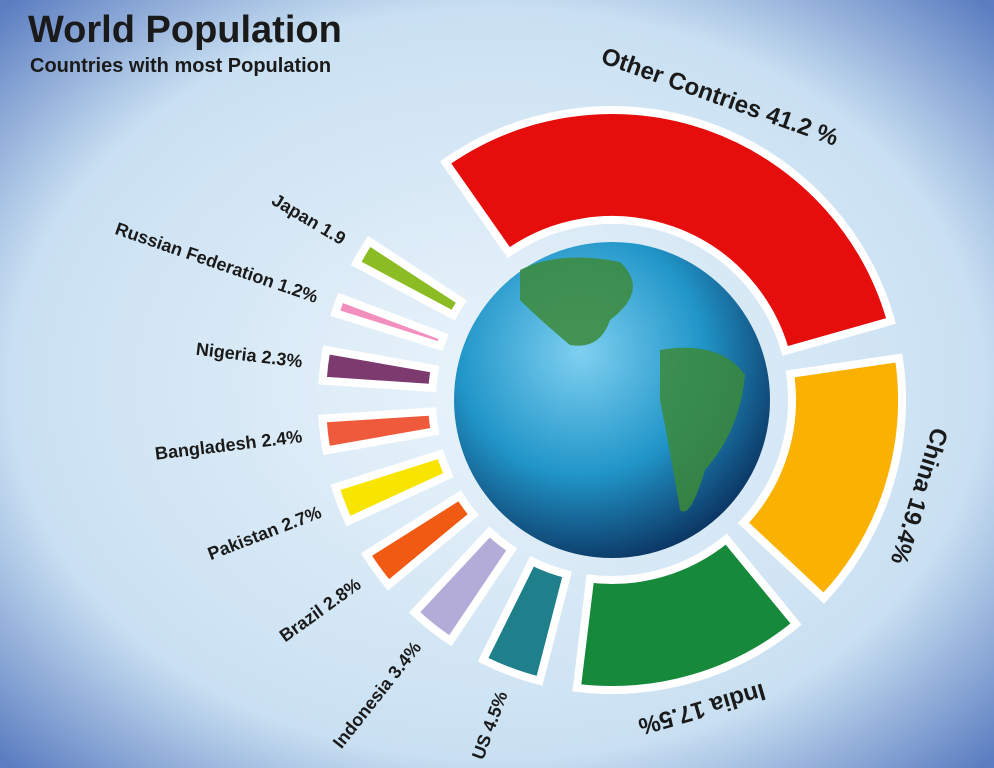 The image size is (994, 768). I want to click on slice-label: Nigeria 2.3%, so click(249, 355).